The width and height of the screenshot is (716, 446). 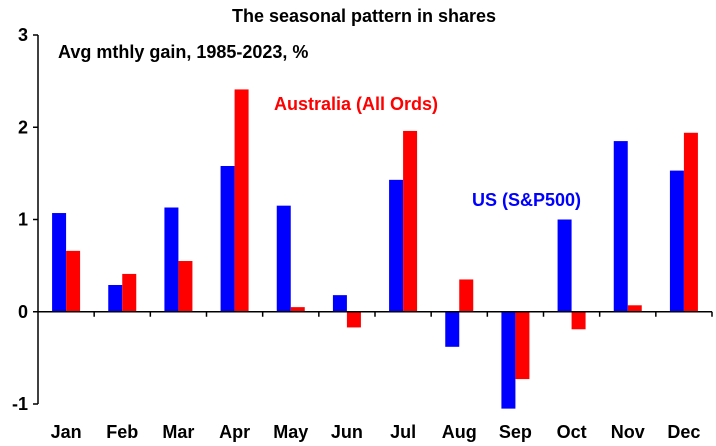 What do you see at coordinates (620, 226) in the screenshot?
I see `bar-us-nov` at bounding box center [620, 226].